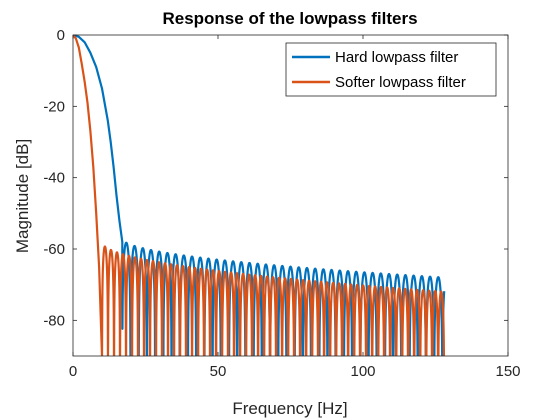  I want to click on x-tick-label: 150, so click(507, 371).